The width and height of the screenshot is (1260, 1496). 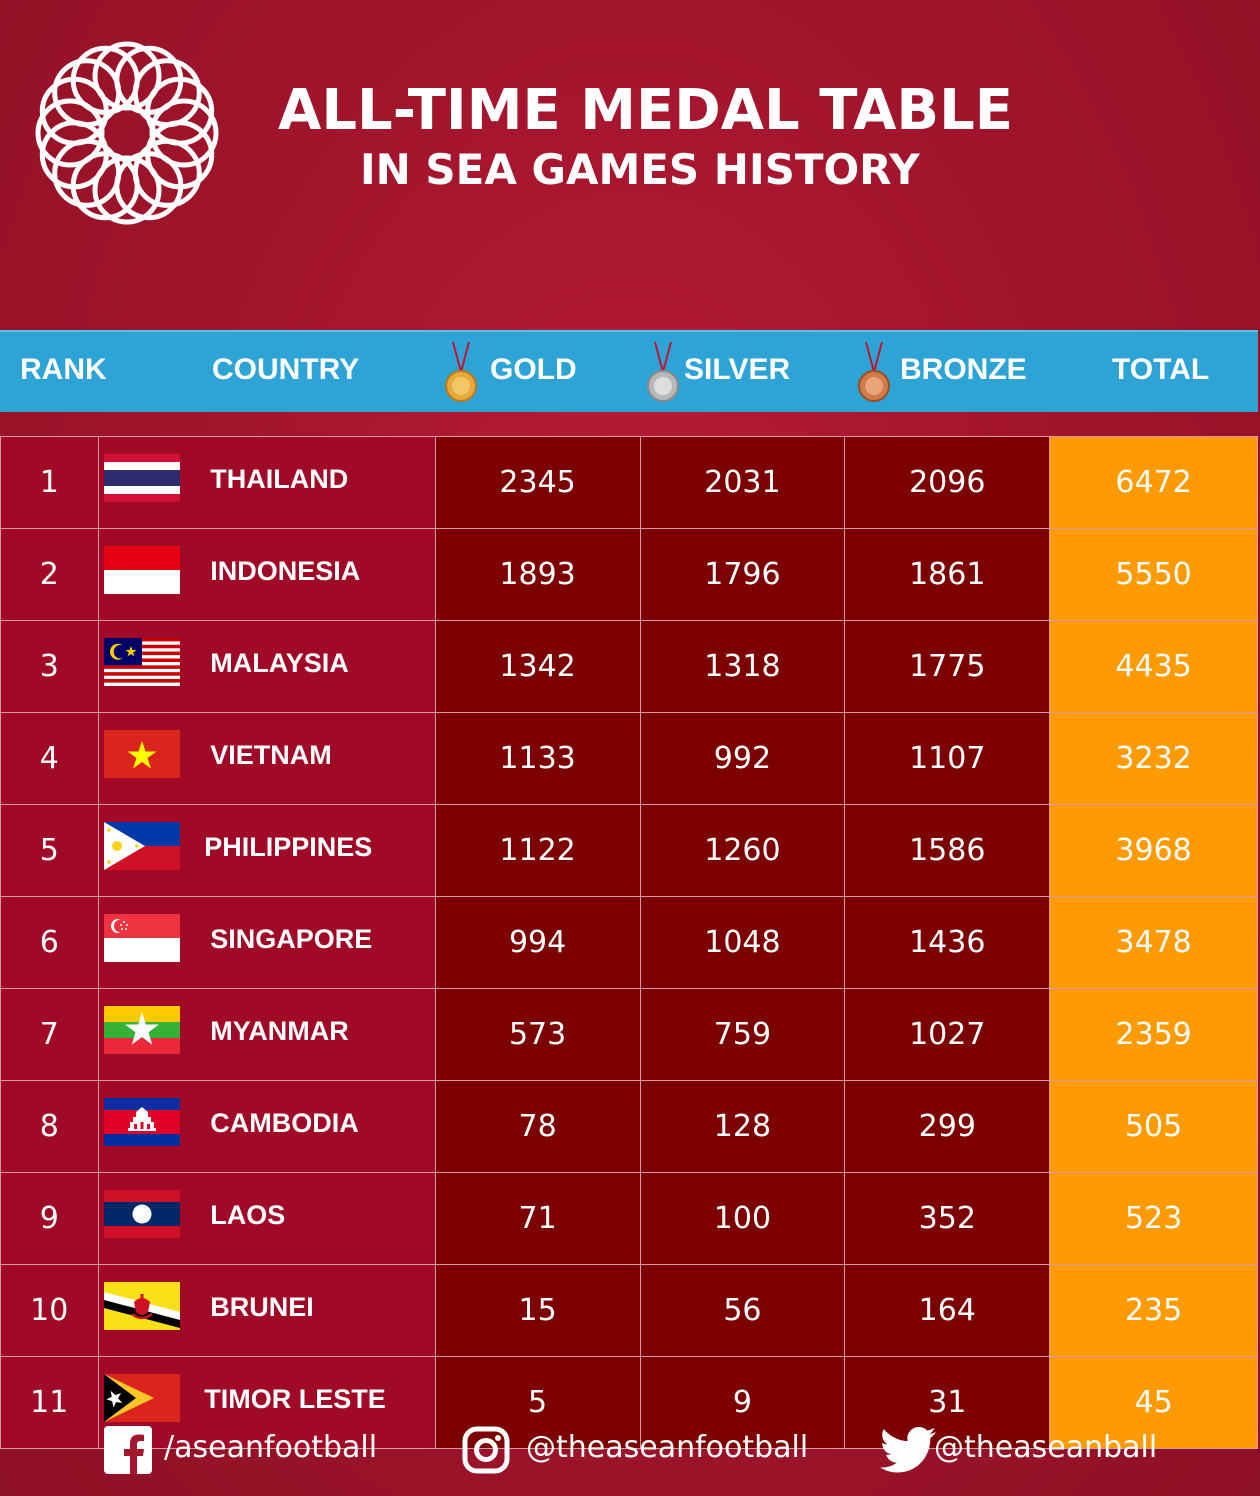 I want to click on total-cell: 2359, so click(x=1153, y=1034).